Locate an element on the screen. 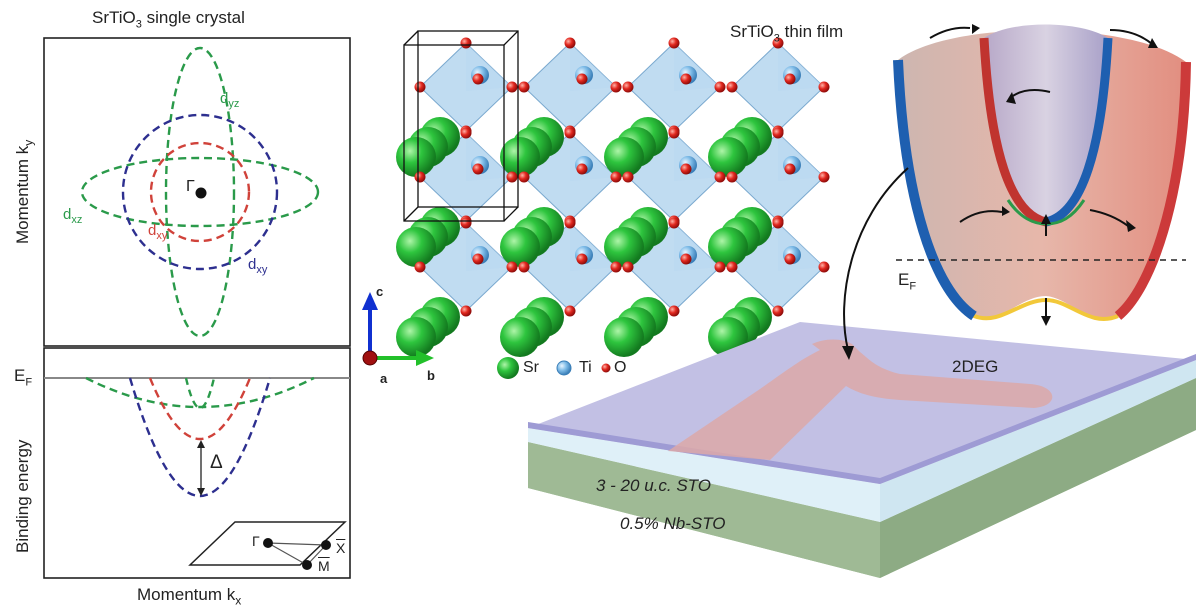  a-axis-dot is located at coordinates (370, 358).